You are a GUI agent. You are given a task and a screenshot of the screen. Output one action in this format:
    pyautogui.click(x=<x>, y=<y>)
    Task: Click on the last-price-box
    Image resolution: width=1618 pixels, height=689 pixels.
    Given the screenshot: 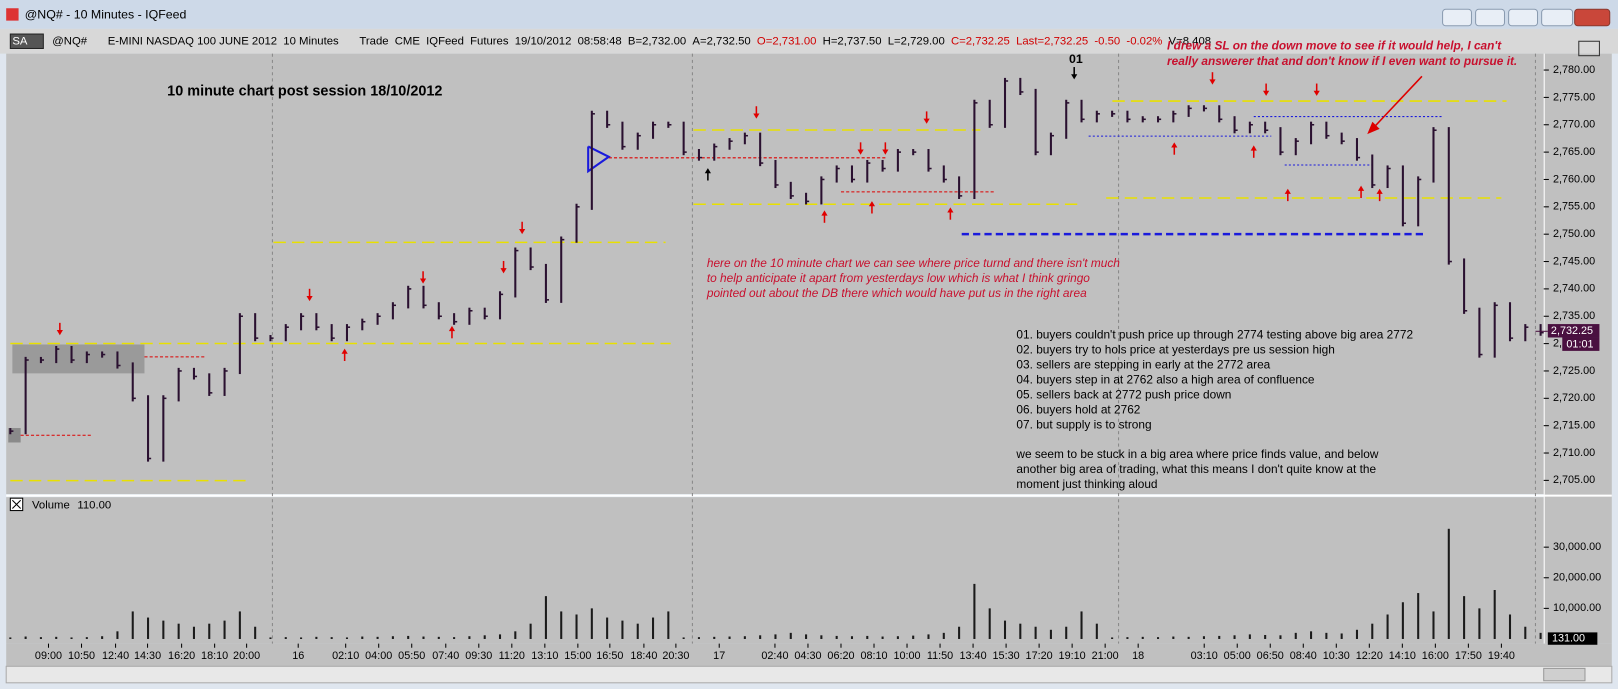 What is the action you would take?
    pyautogui.click(x=1573, y=331)
    